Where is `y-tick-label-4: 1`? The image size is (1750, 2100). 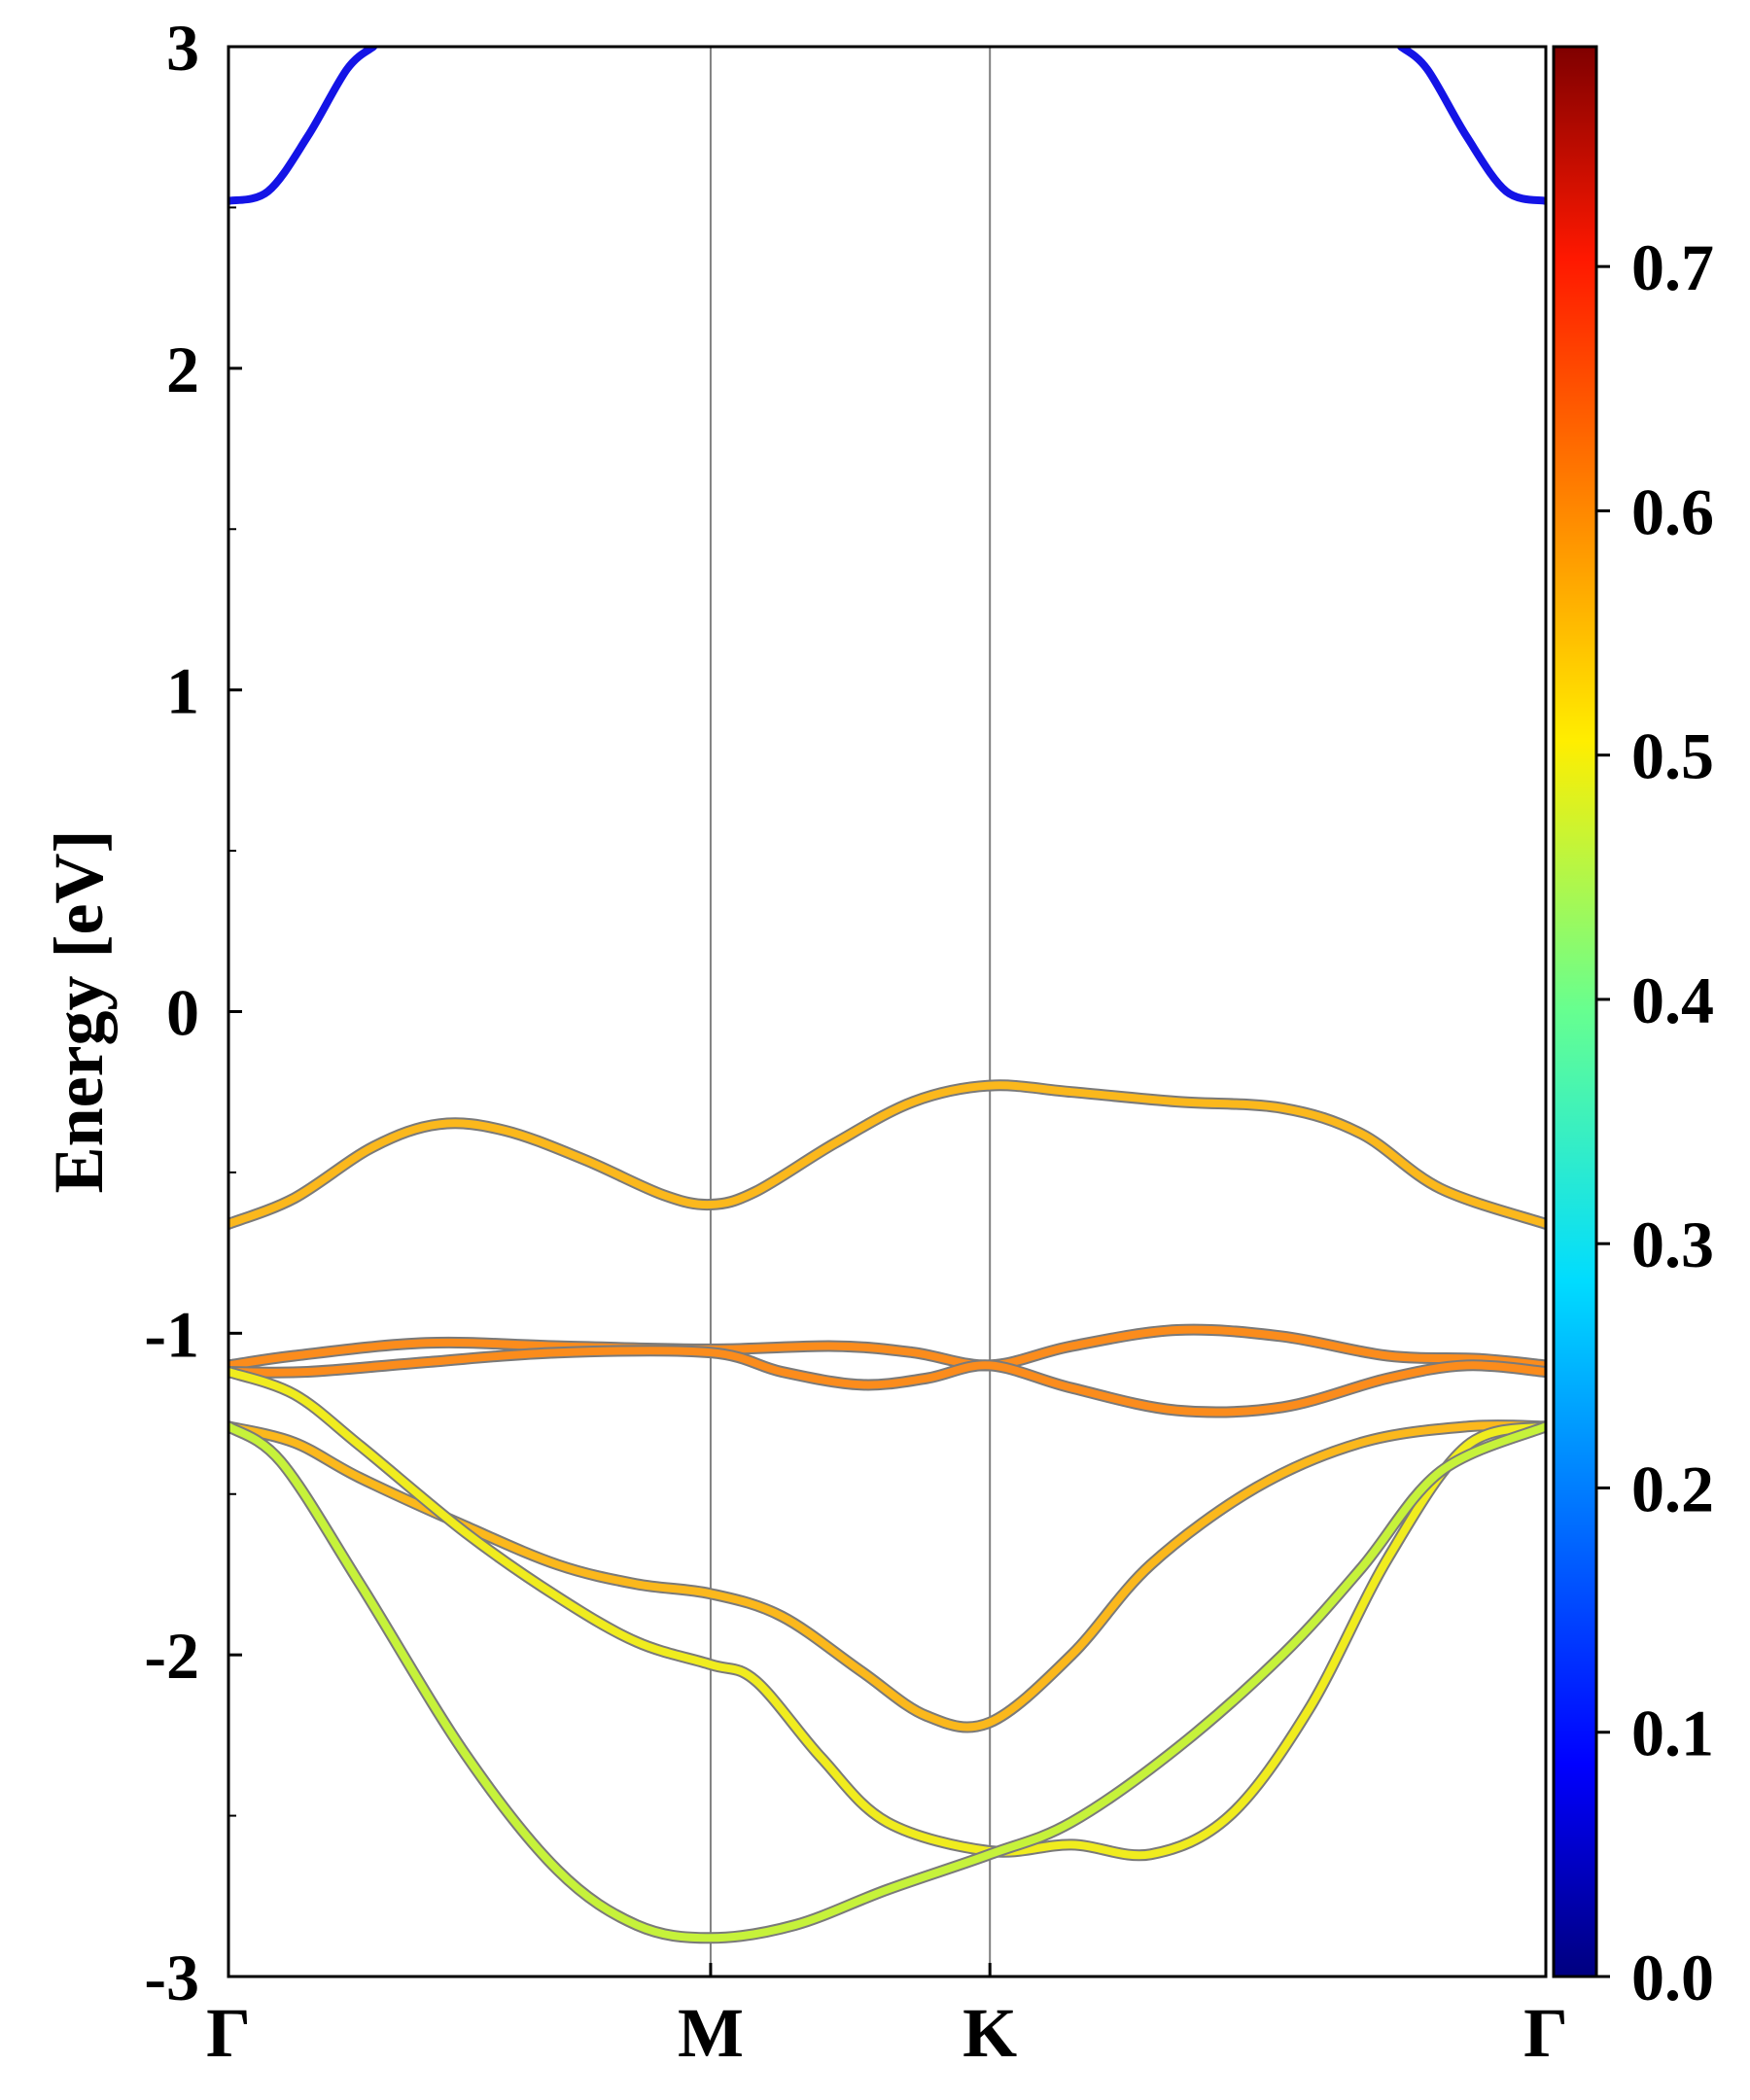 y-tick-label-4: 1 is located at coordinates (182, 691).